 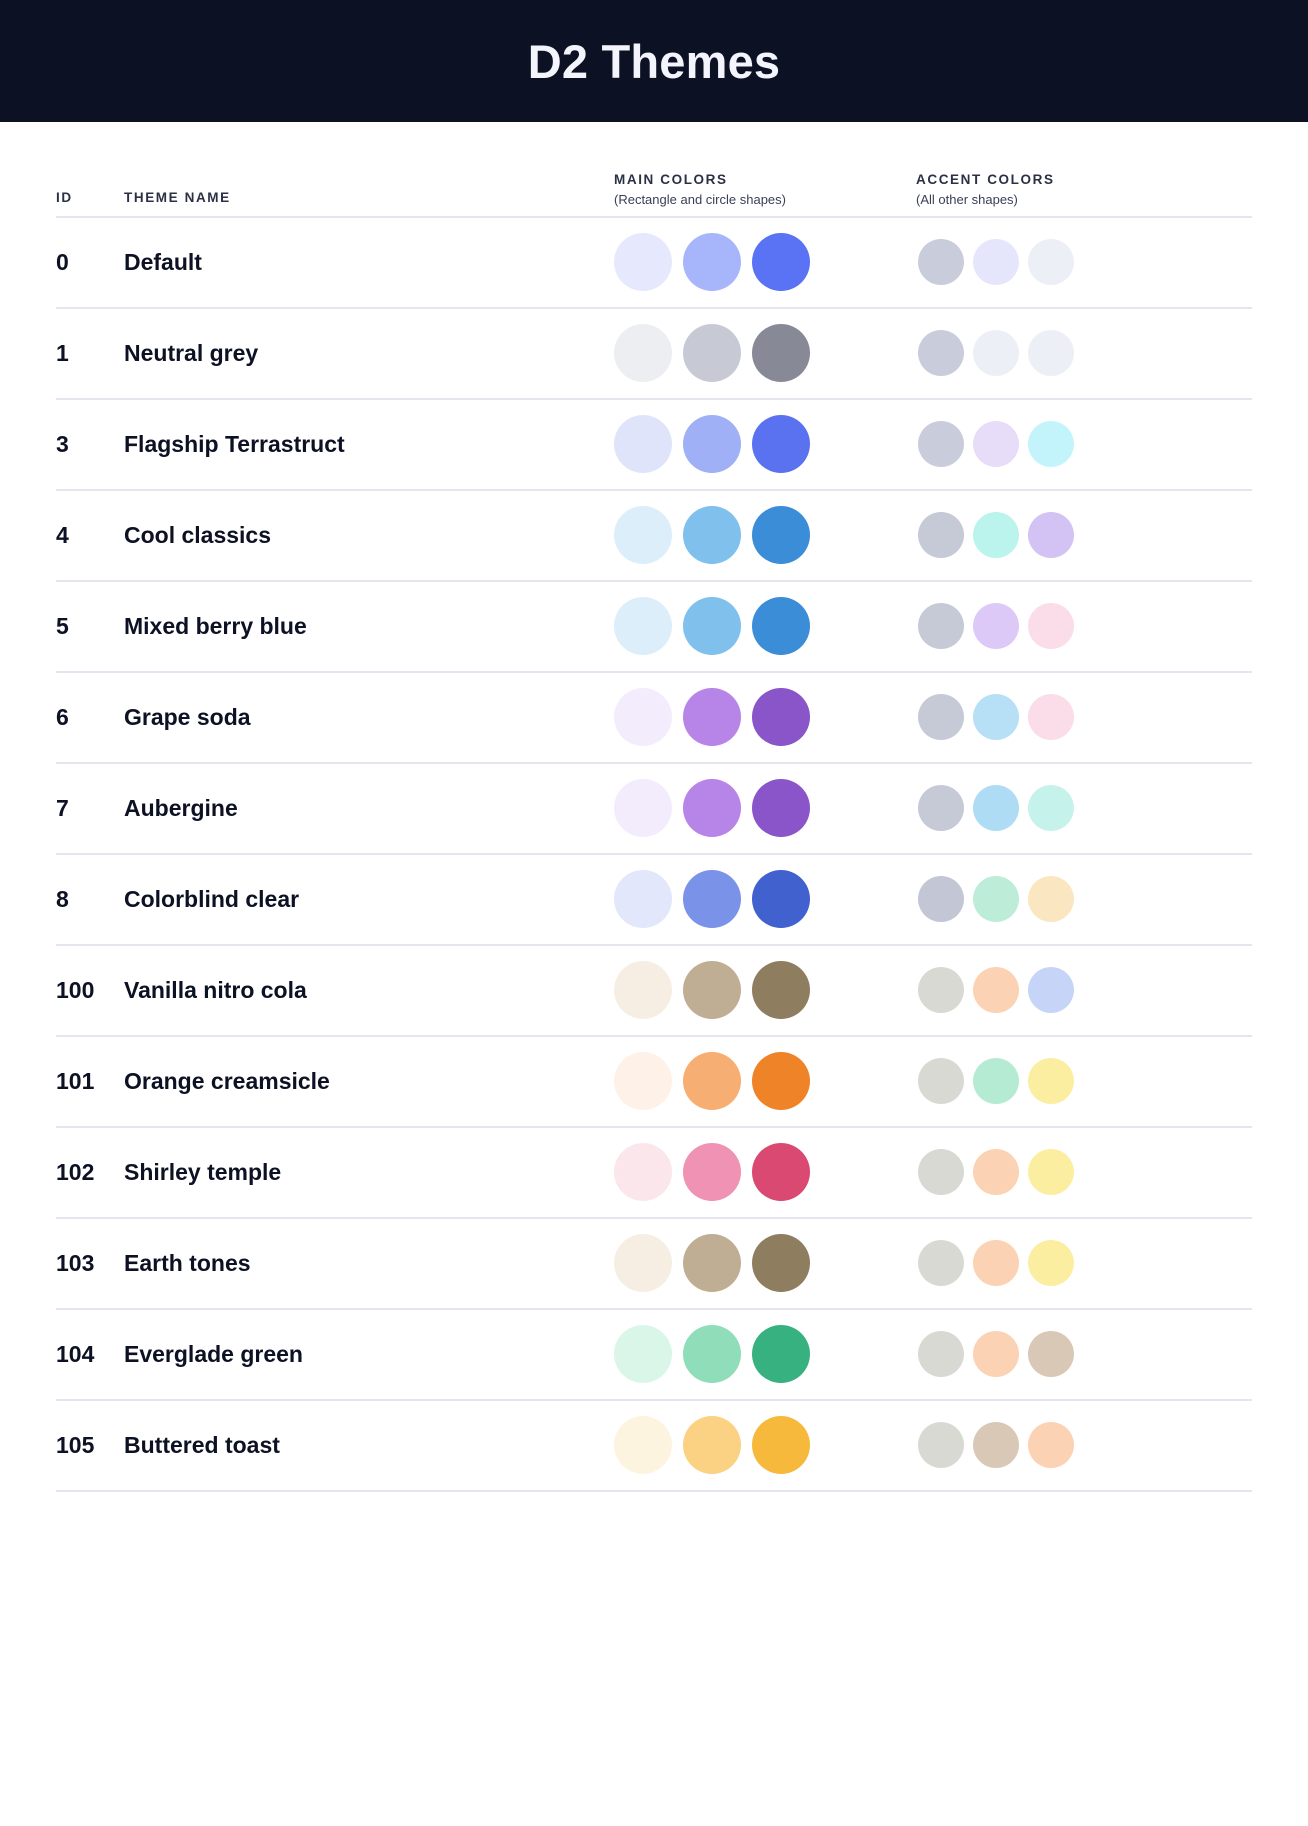 I want to click on table-row: 104 Everglade green, so click(x=654, y=1355).